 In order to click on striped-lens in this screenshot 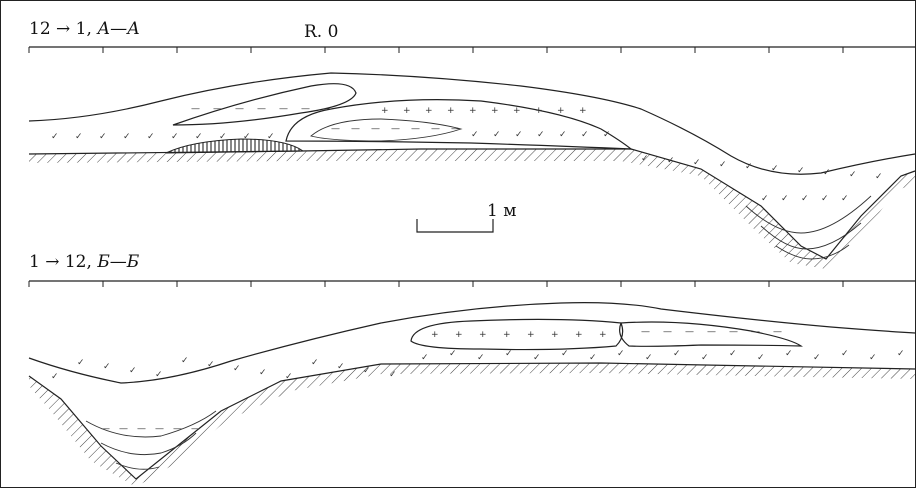, I will do `click(235, 146)`.